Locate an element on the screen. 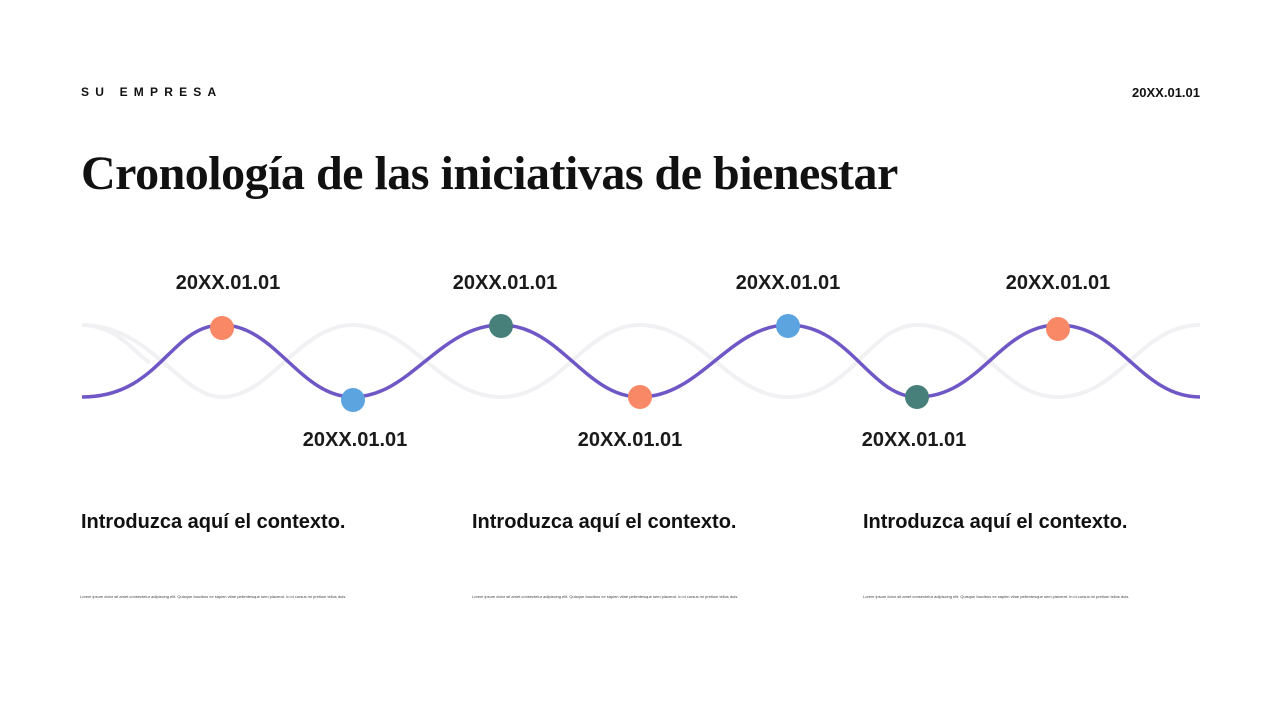 This screenshot has width=1280, height=720. milestone-date-3: 20XX.01.01 is located at coordinates (505, 283).